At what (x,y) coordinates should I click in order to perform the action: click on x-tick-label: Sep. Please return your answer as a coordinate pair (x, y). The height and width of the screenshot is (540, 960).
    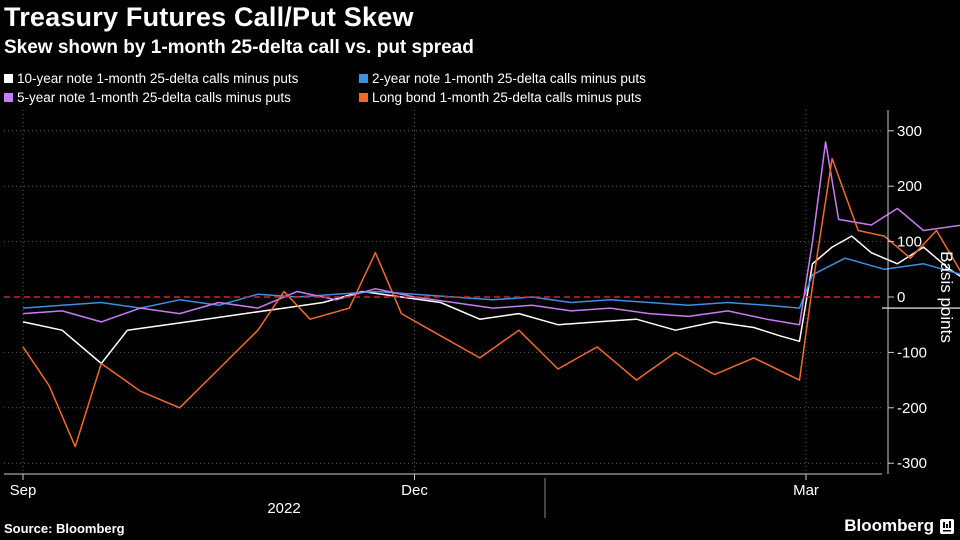
    Looking at the image, I should click on (23, 490).